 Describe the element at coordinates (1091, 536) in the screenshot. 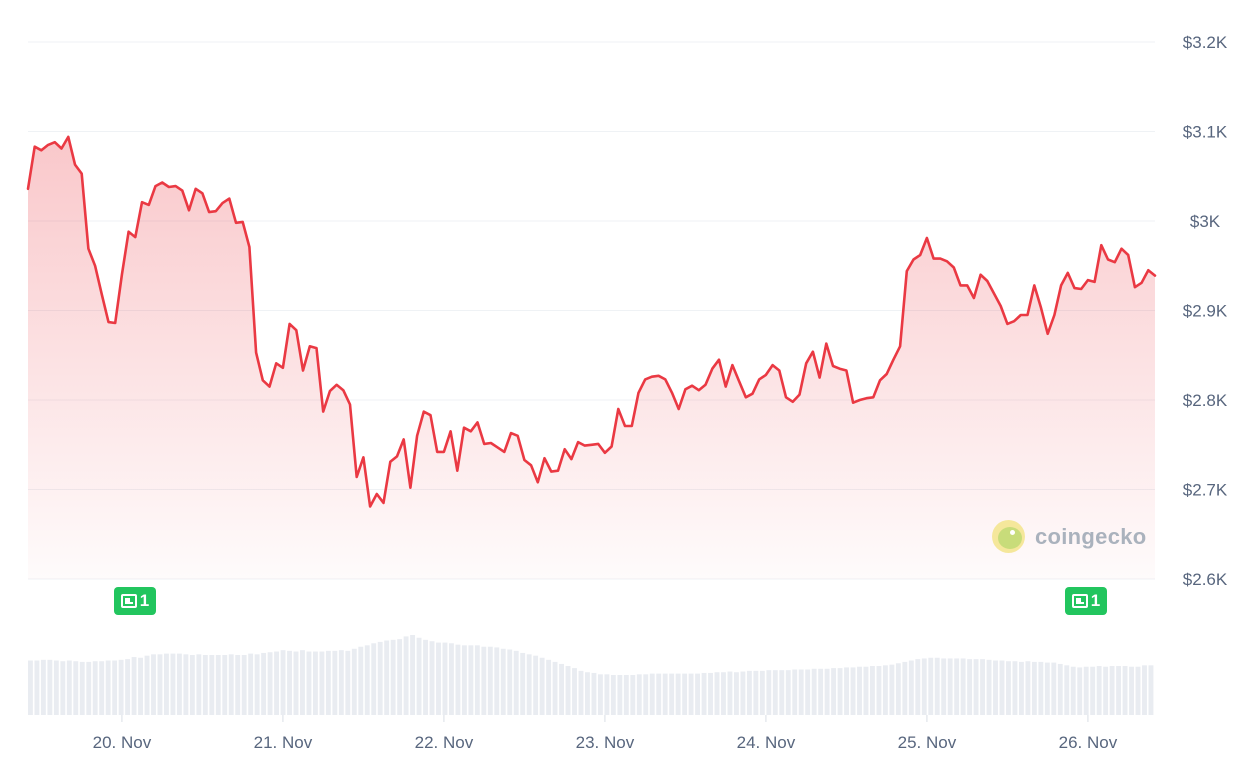

I see `watermark-text: coingecko` at that location.